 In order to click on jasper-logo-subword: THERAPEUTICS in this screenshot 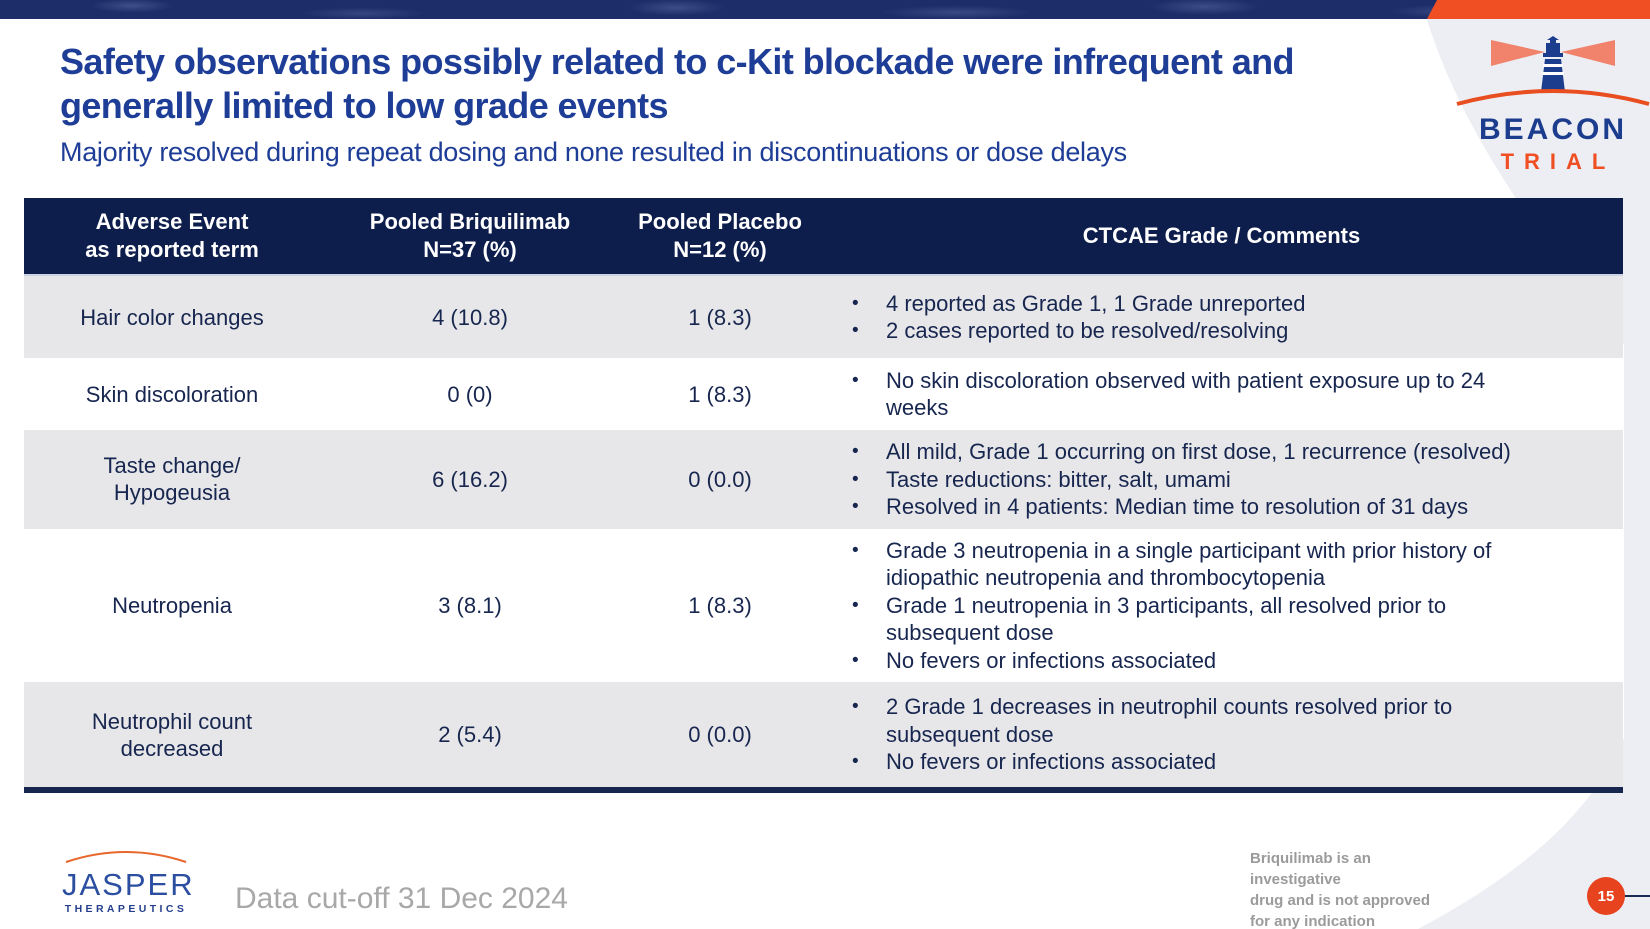, I will do `click(126, 909)`.